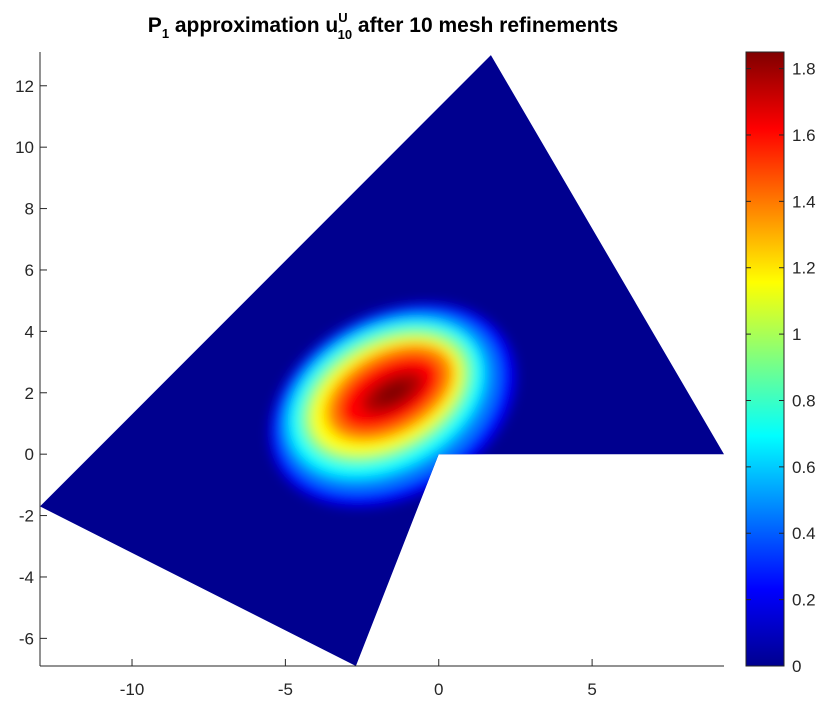 This screenshot has width=830, height=711. I want to click on colorbar-tick-label: 0.2, so click(804, 600).